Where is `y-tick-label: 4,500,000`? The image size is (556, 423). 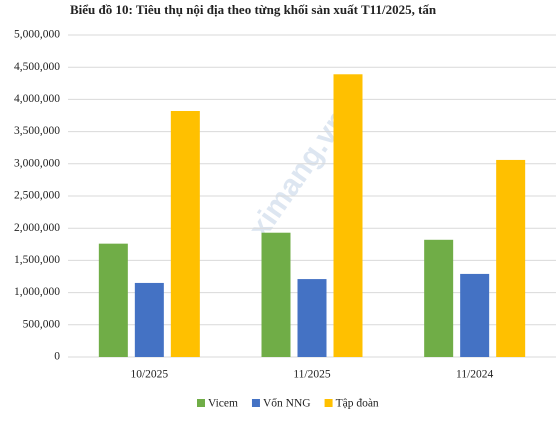 y-tick-label: 4,500,000 is located at coordinates (37, 67).